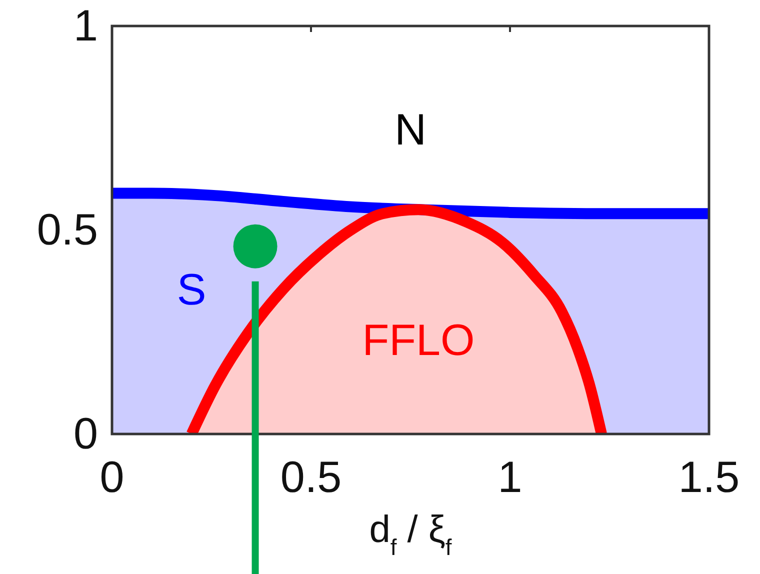  What do you see at coordinates (709, 477) in the screenshot?
I see `x-tick-label: 1.5` at bounding box center [709, 477].